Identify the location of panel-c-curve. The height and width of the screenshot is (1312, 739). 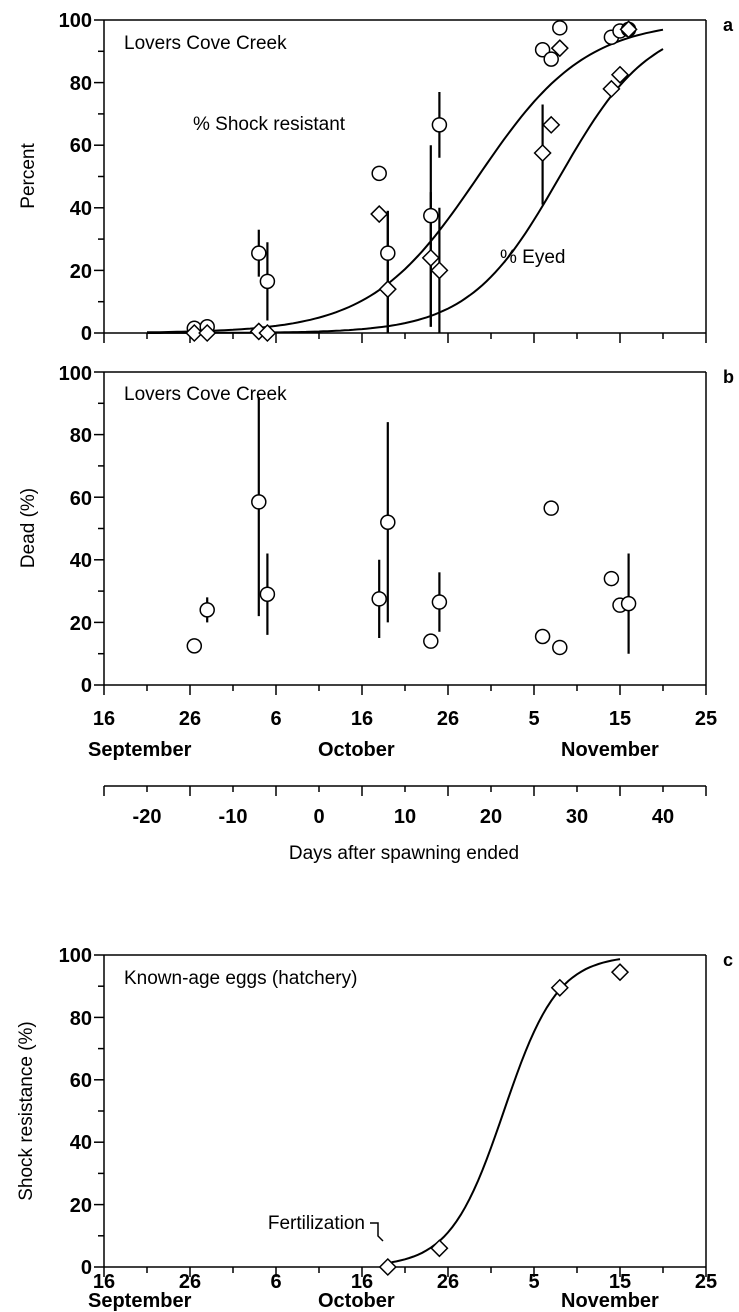
(504, 1113).